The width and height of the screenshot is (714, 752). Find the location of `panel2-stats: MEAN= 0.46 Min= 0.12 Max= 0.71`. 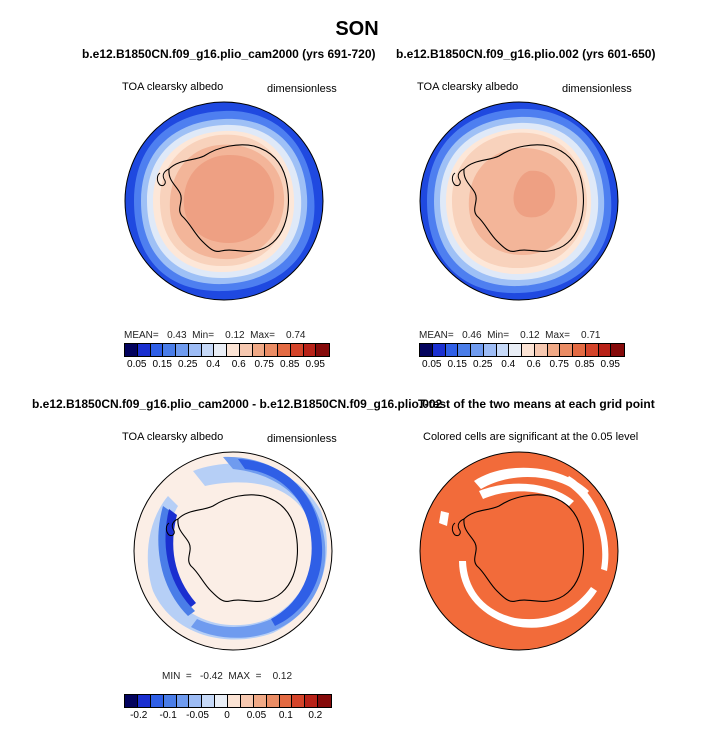

panel2-stats: MEAN= 0.46 Min= 0.12 Max= 0.71 is located at coordinates (510, 335).